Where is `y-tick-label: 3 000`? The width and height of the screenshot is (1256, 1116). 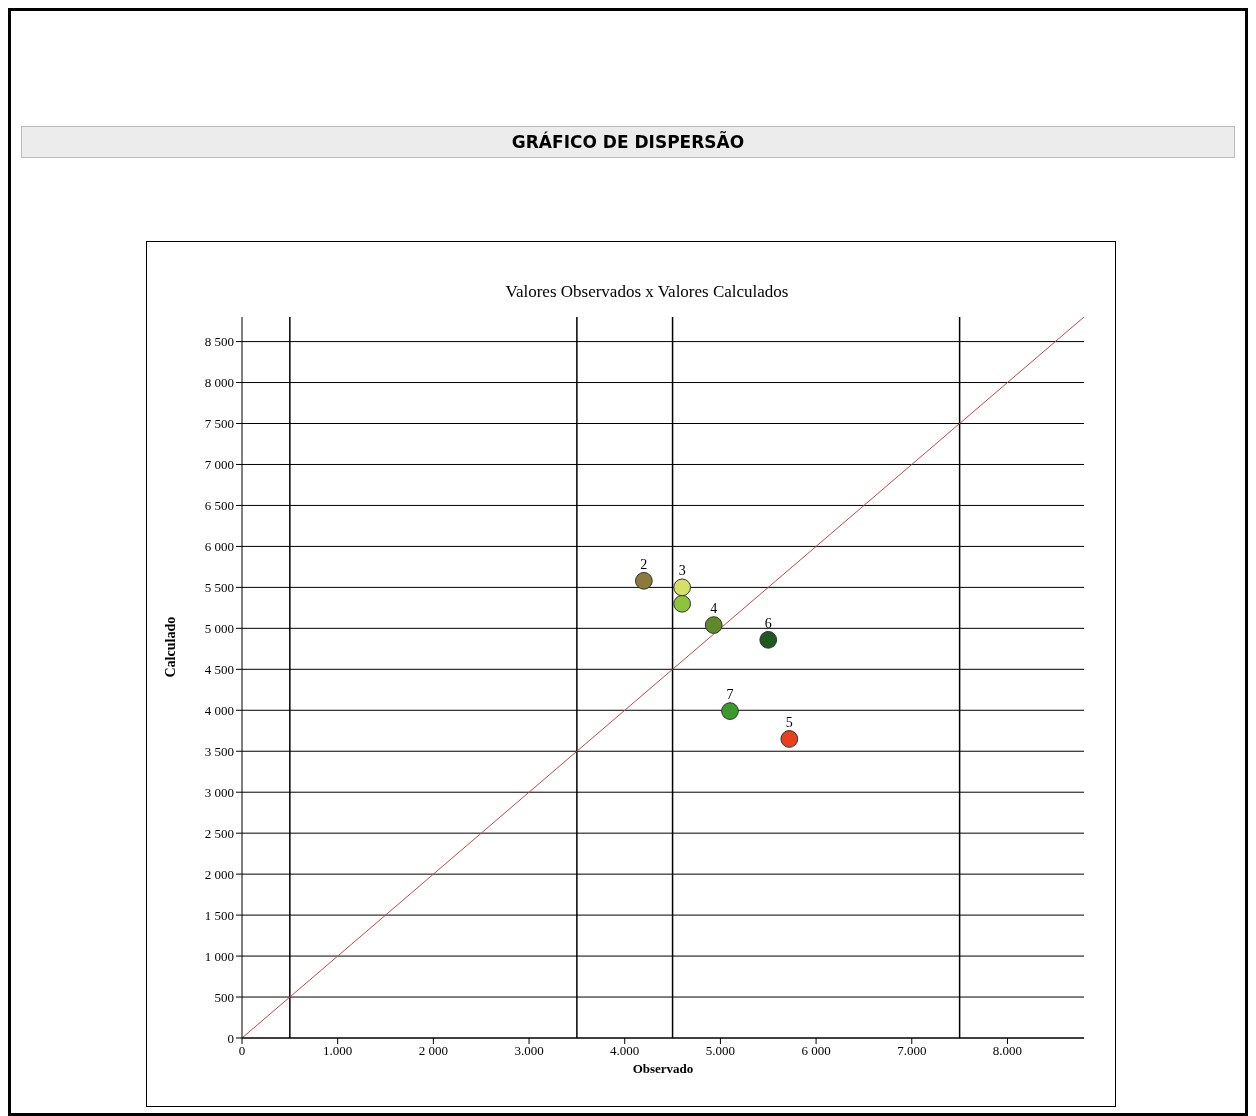 y-tick-label: 3 000 is located at coordinates (219, 792).